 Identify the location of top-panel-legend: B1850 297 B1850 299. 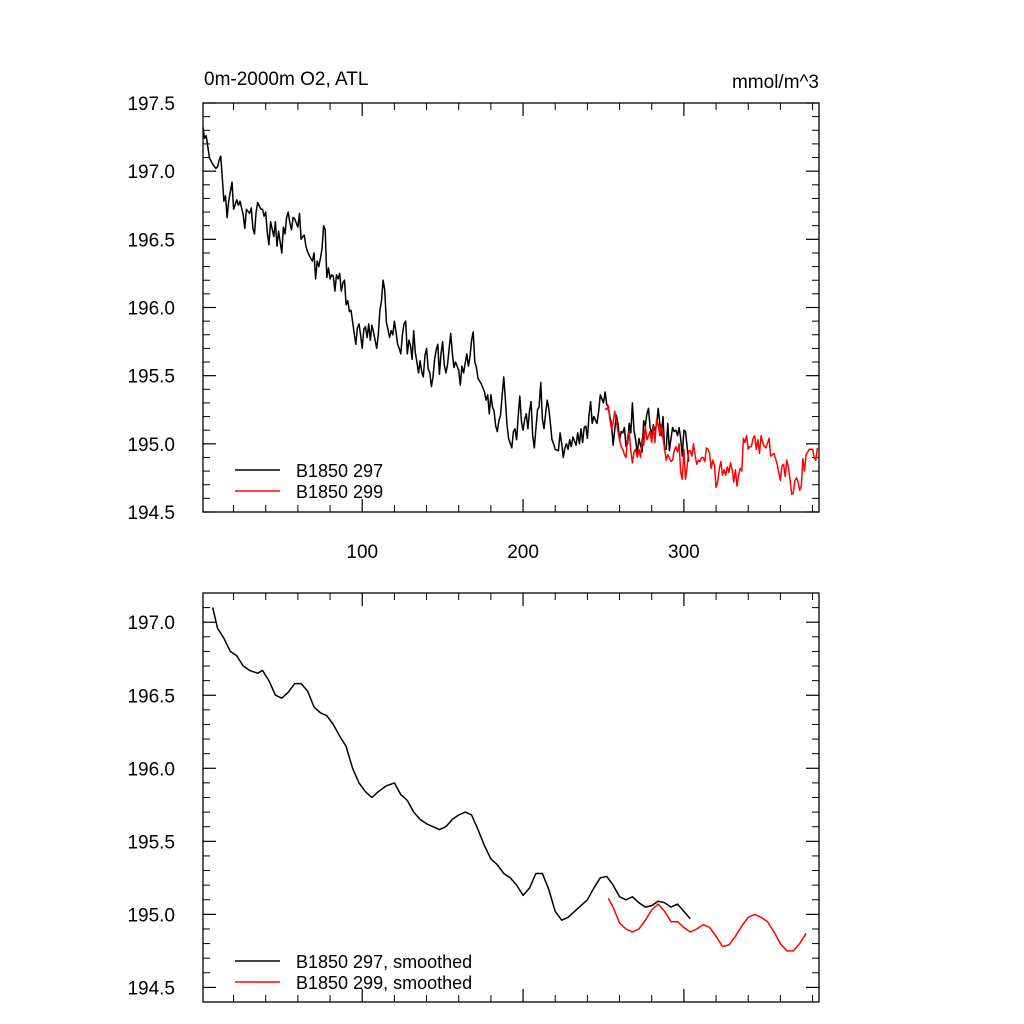
(309, 481).